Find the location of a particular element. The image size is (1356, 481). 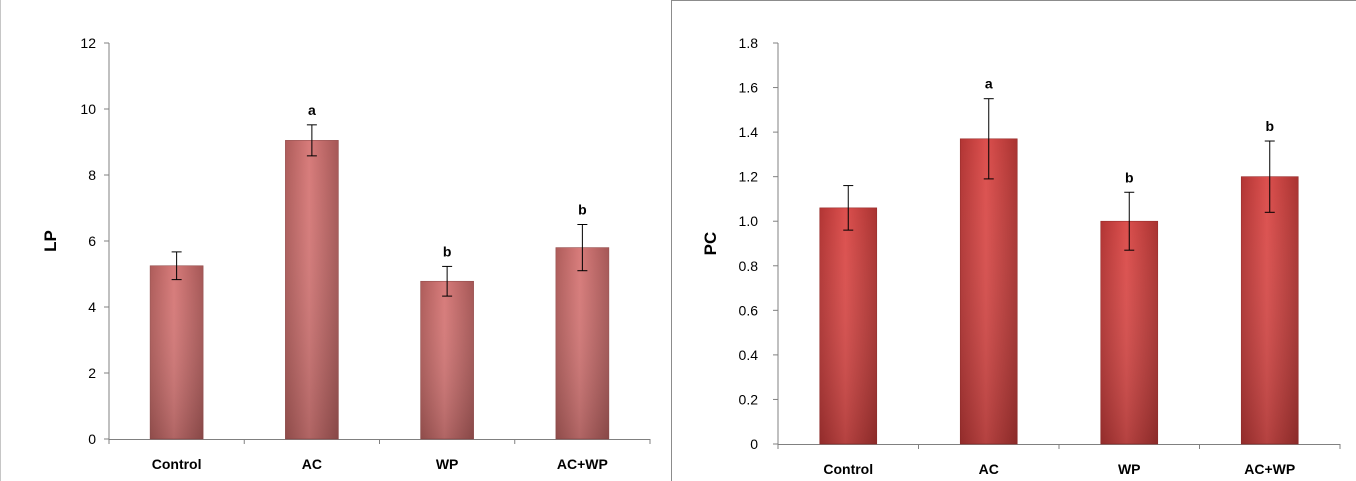

y-tick-label: 1.2 is located at coordinates (749, 177).